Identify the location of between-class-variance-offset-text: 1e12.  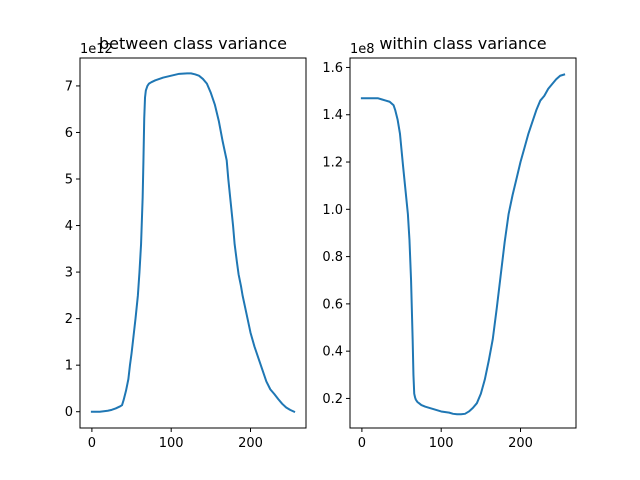
(96, 49).